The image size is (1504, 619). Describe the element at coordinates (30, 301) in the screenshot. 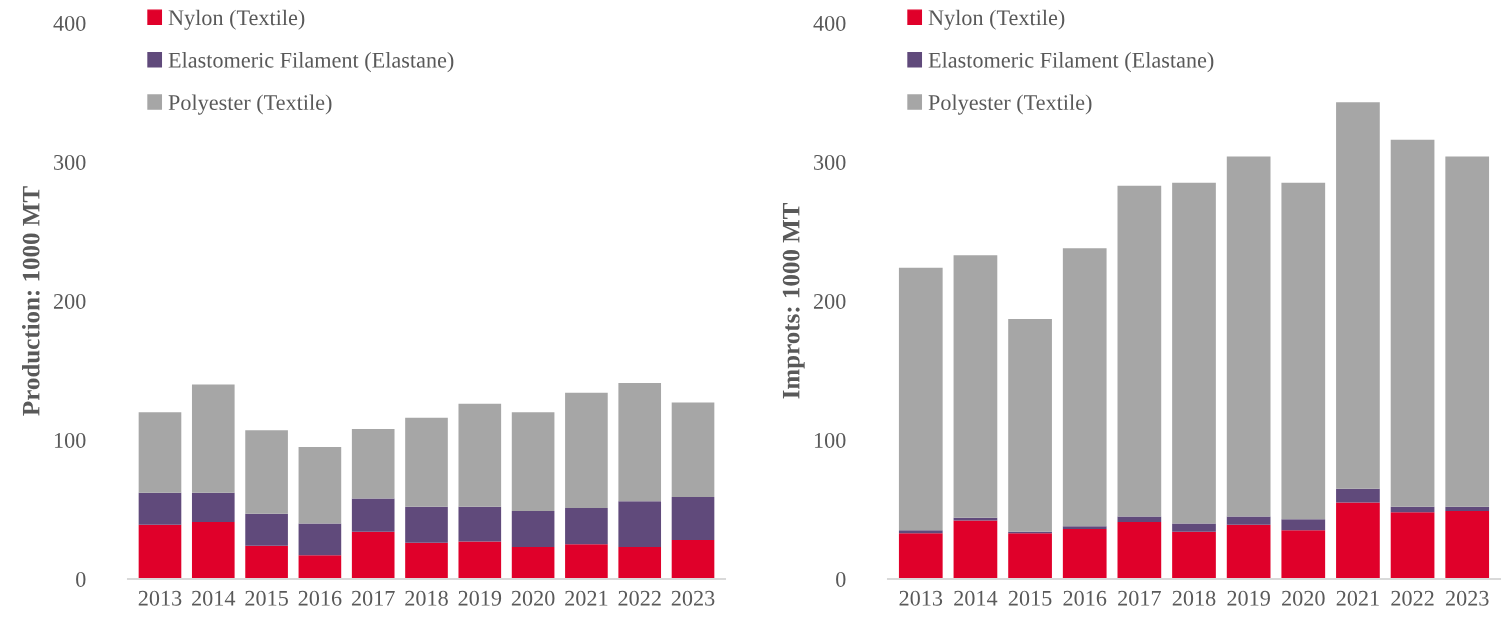

I see `y-axis-title: Production: 1000 MT` at that location.